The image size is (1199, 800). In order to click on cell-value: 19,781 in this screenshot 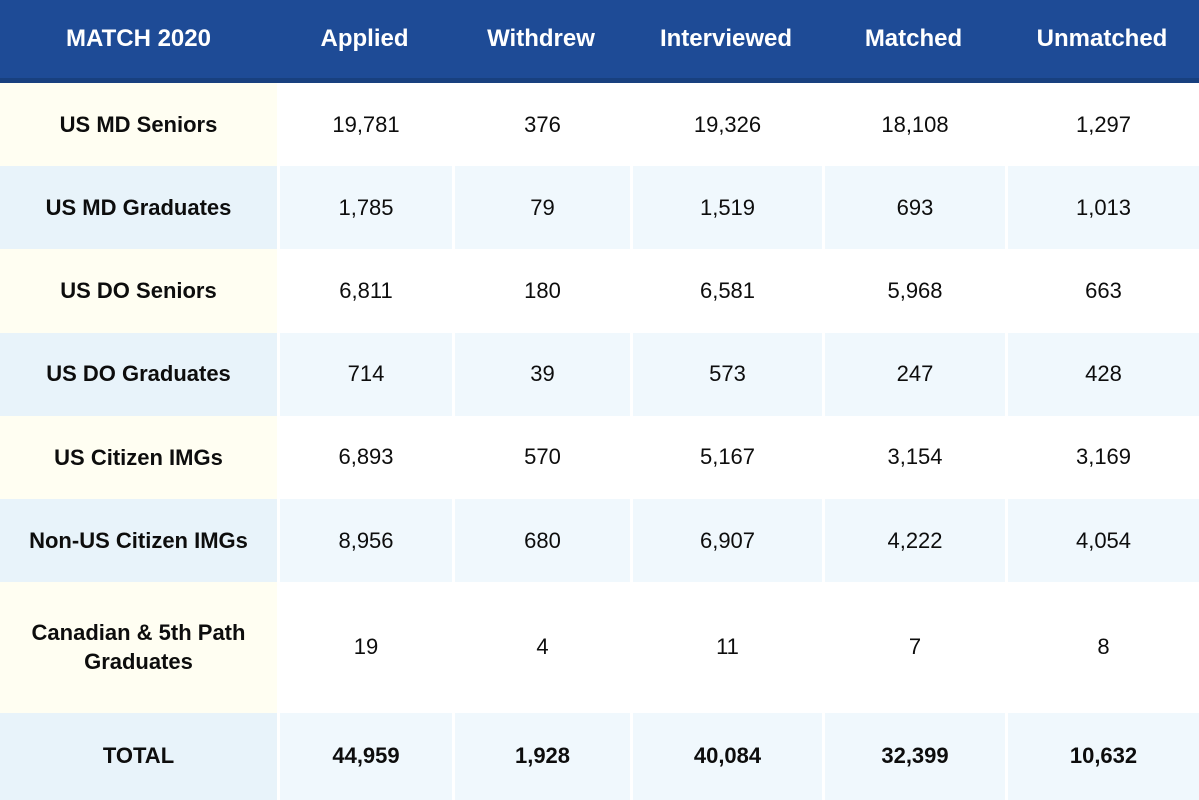, I will do `click(364, 125)`.